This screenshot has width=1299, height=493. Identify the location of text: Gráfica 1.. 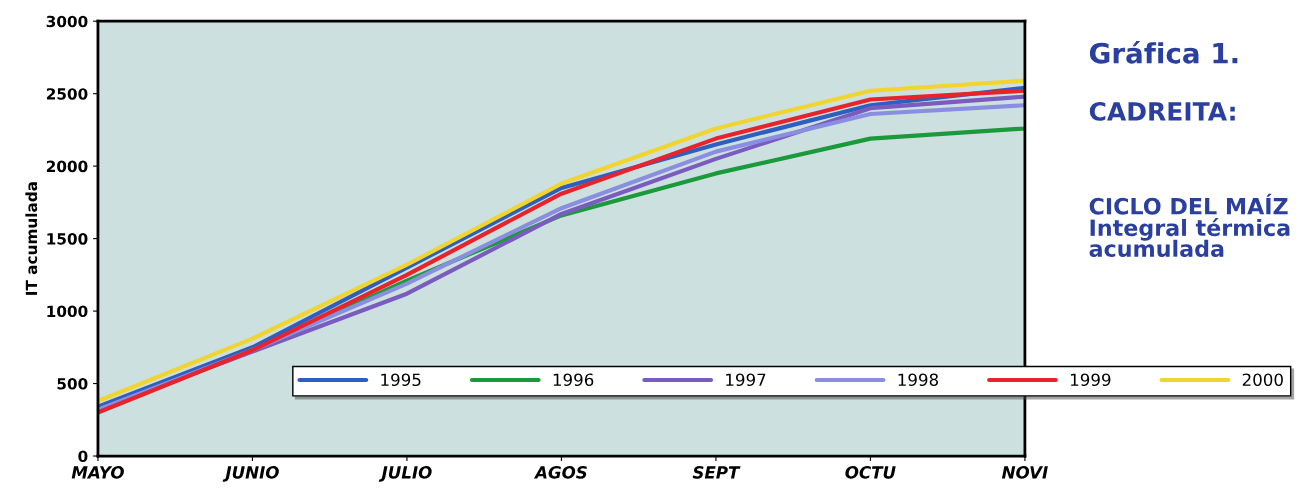
(1163, 52).